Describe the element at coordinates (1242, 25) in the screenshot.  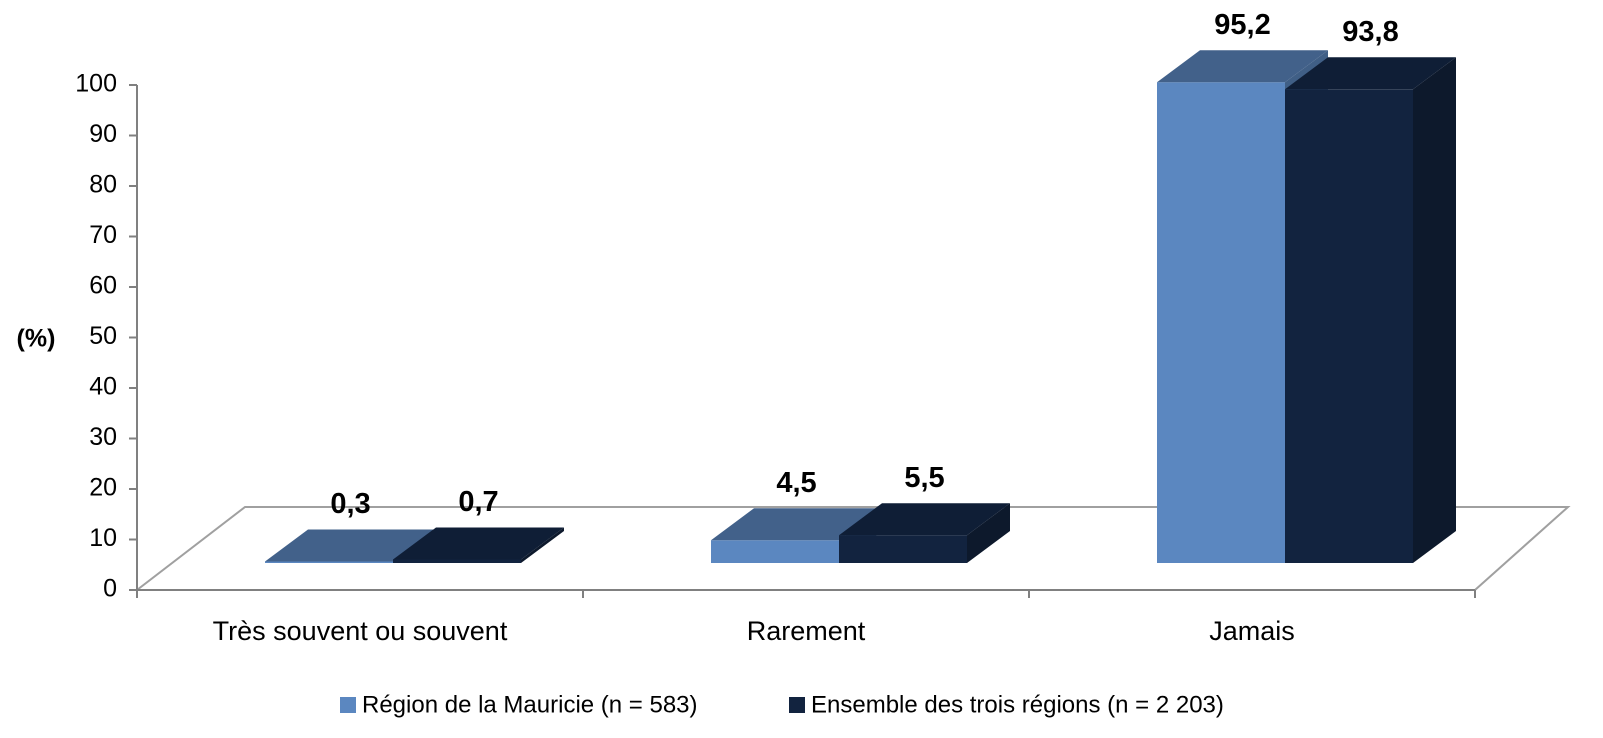
I see `value-label: 95,2` at that location.